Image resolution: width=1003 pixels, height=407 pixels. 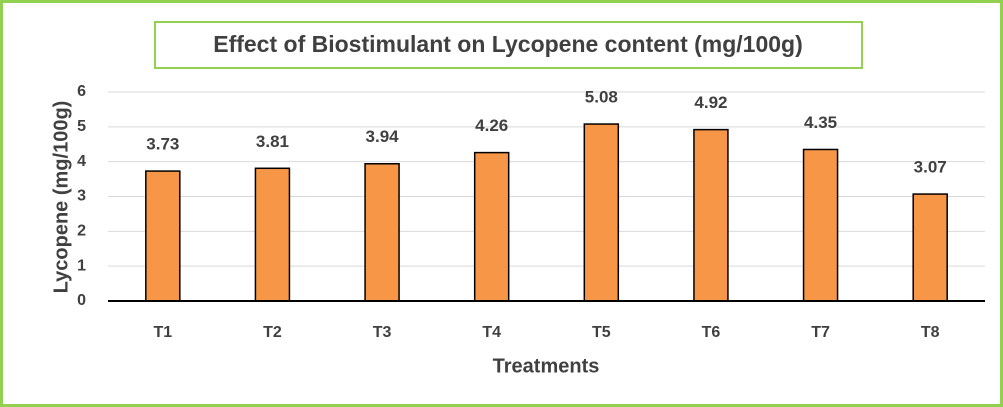 I want to click on x-tick-label: T6, so click(x=711, y=332).